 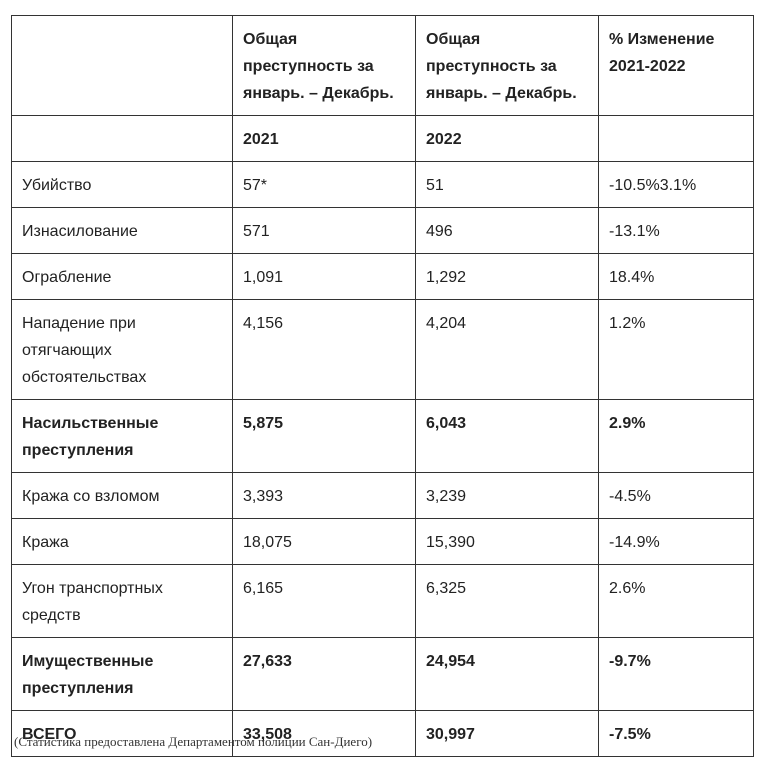 I want to click on table-cell: % Изменение 2021-2022, so click(x=676, y=65).